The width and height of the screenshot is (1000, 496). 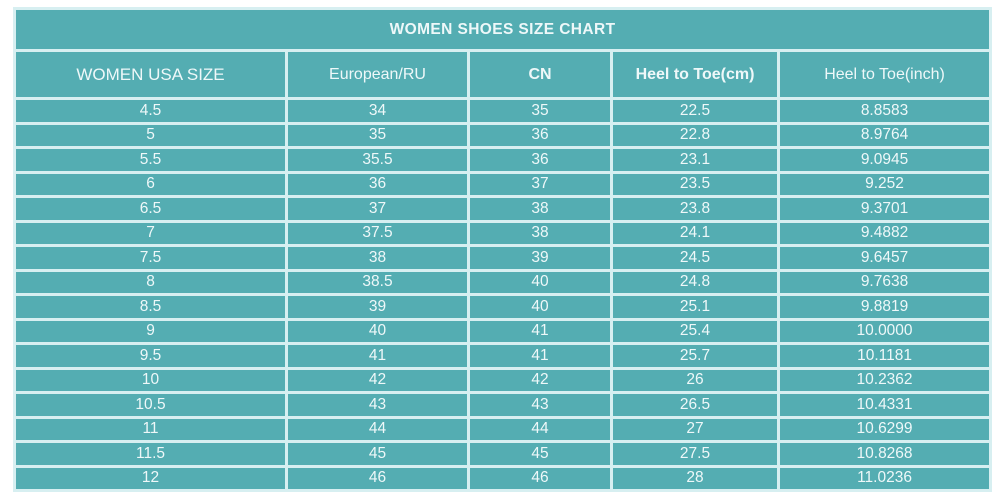 I want to click on table-cell: 9.5, so click(x=150, y=356).